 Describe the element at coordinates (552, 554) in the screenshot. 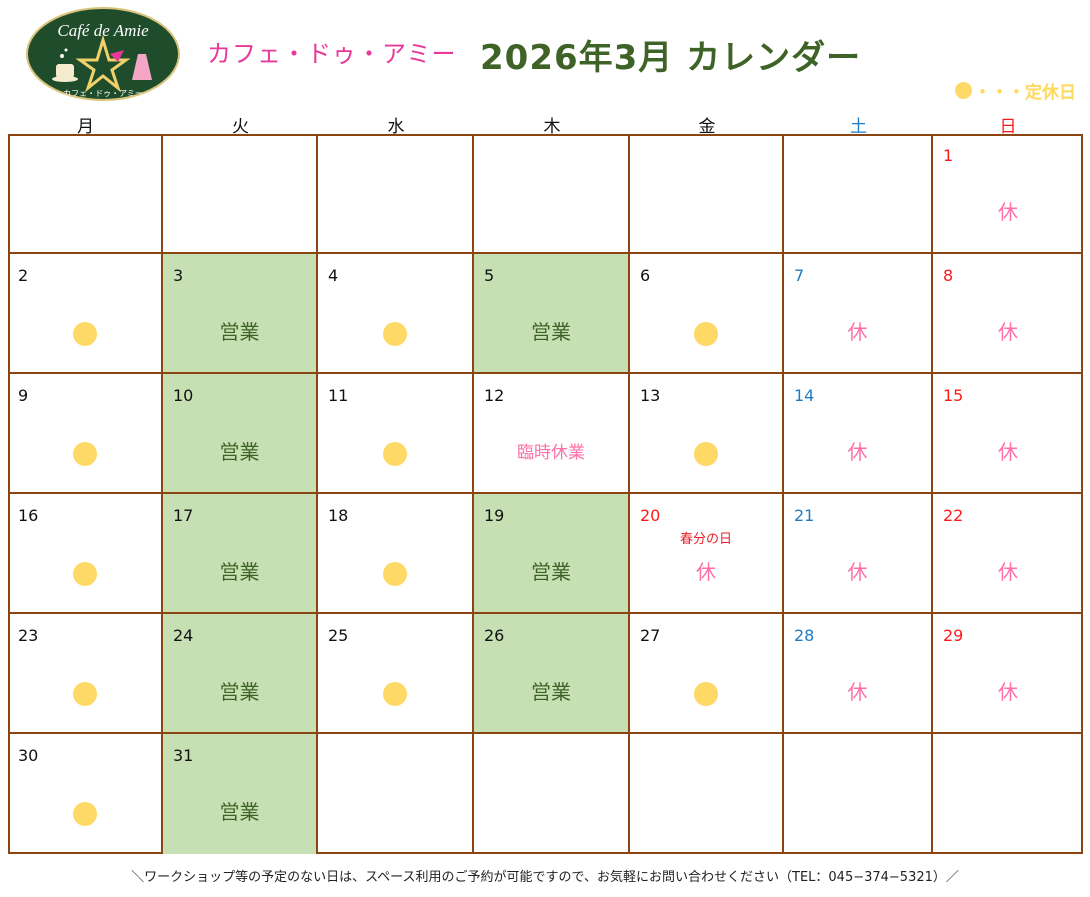

I see `calendar-day-19: 19 営業` at that location.